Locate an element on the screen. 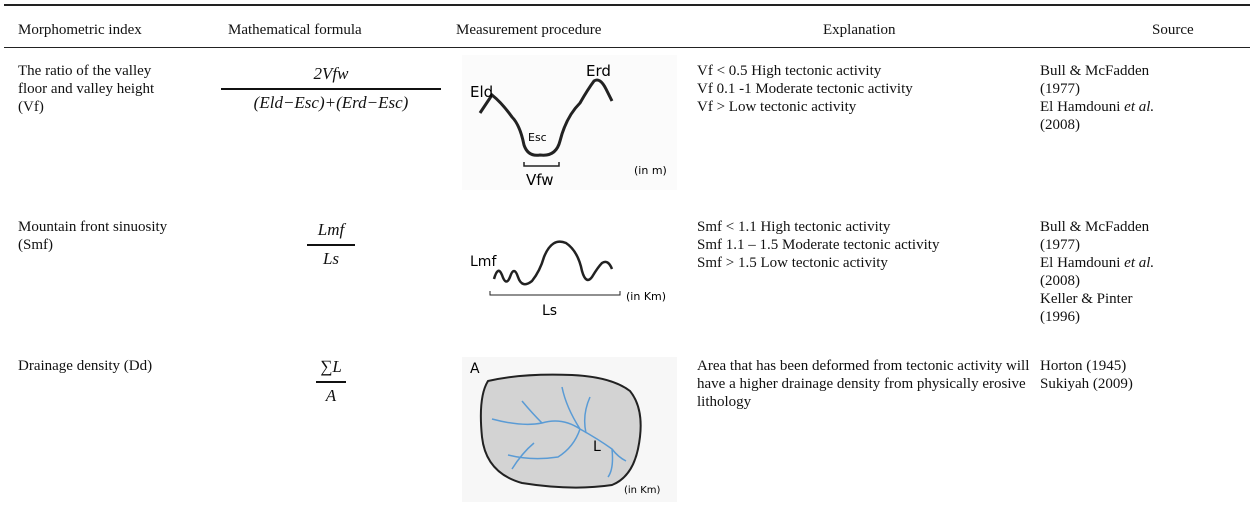 This screenshot has width=1253, height=510. source-cell: Horton (1945) Sukiyah (2009) is located at coordinates (1106, 375).